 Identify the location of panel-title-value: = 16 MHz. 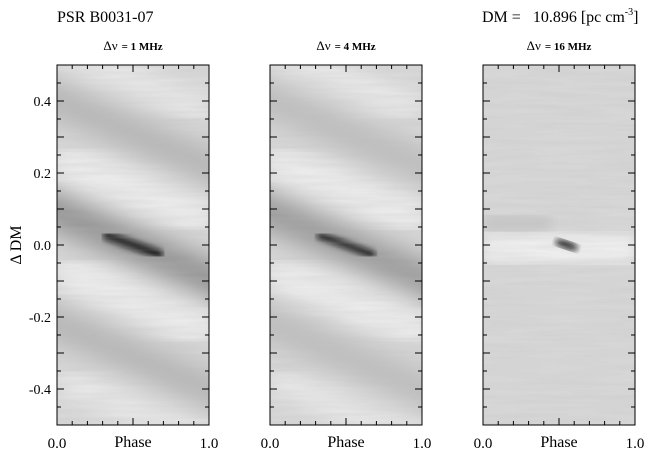
(568, 47).